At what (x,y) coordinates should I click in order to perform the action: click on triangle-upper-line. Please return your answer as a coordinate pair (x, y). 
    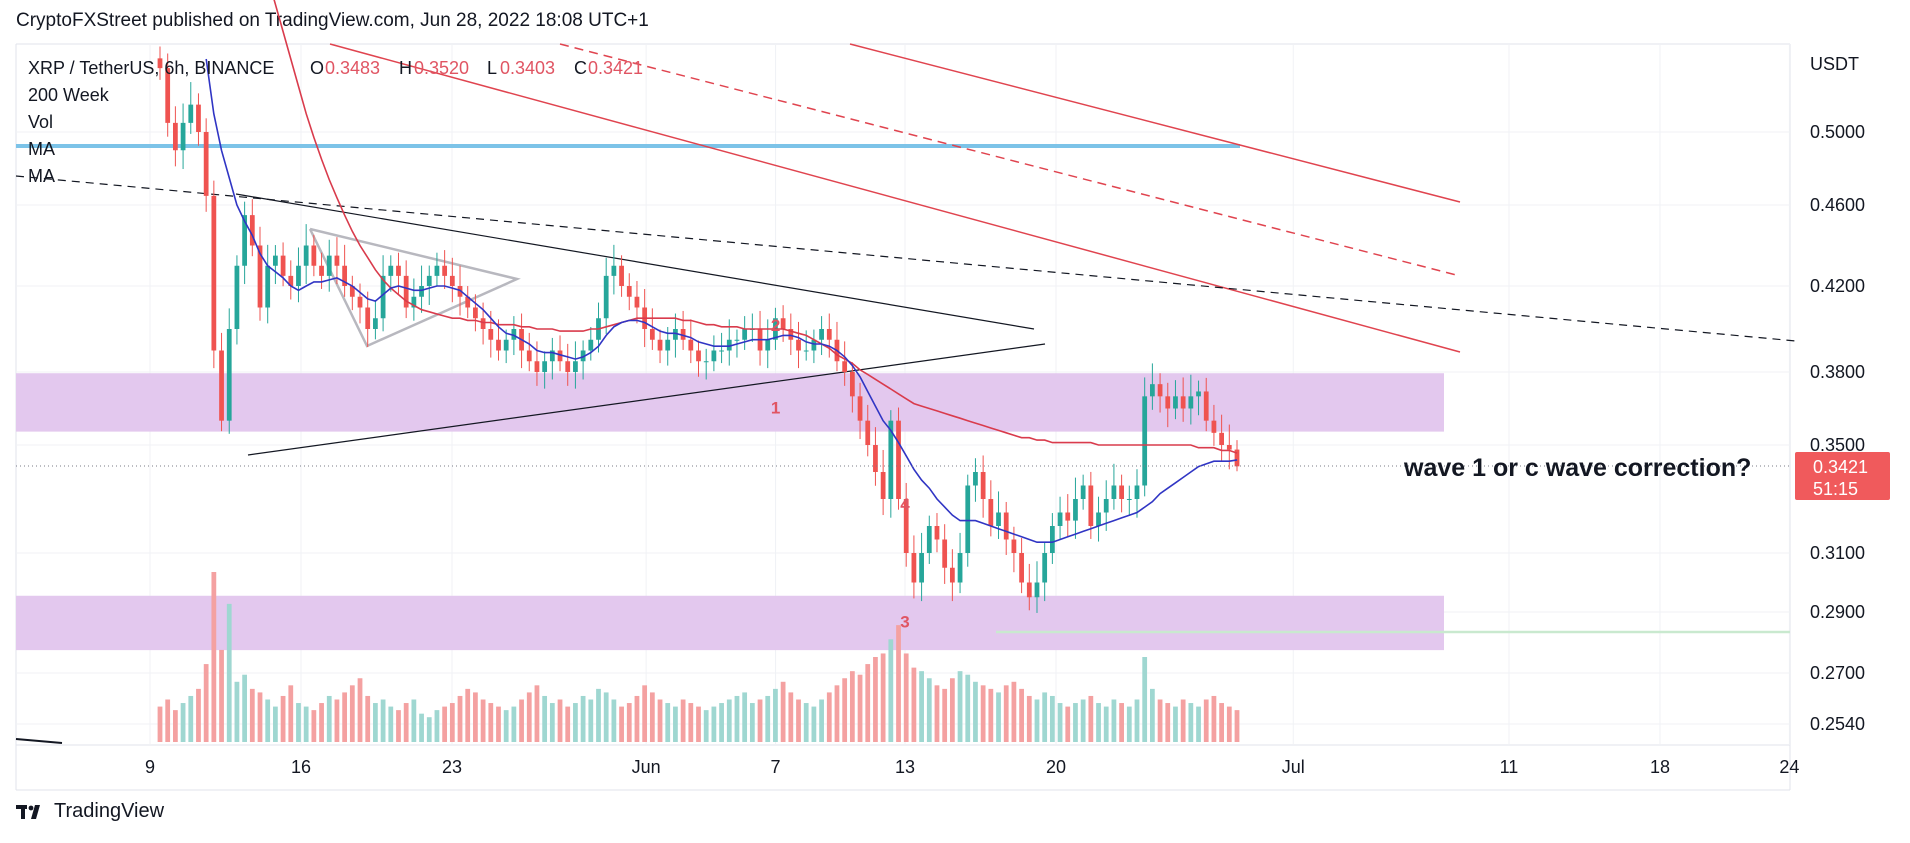
    Looking at the image, I should click on (635, 261).